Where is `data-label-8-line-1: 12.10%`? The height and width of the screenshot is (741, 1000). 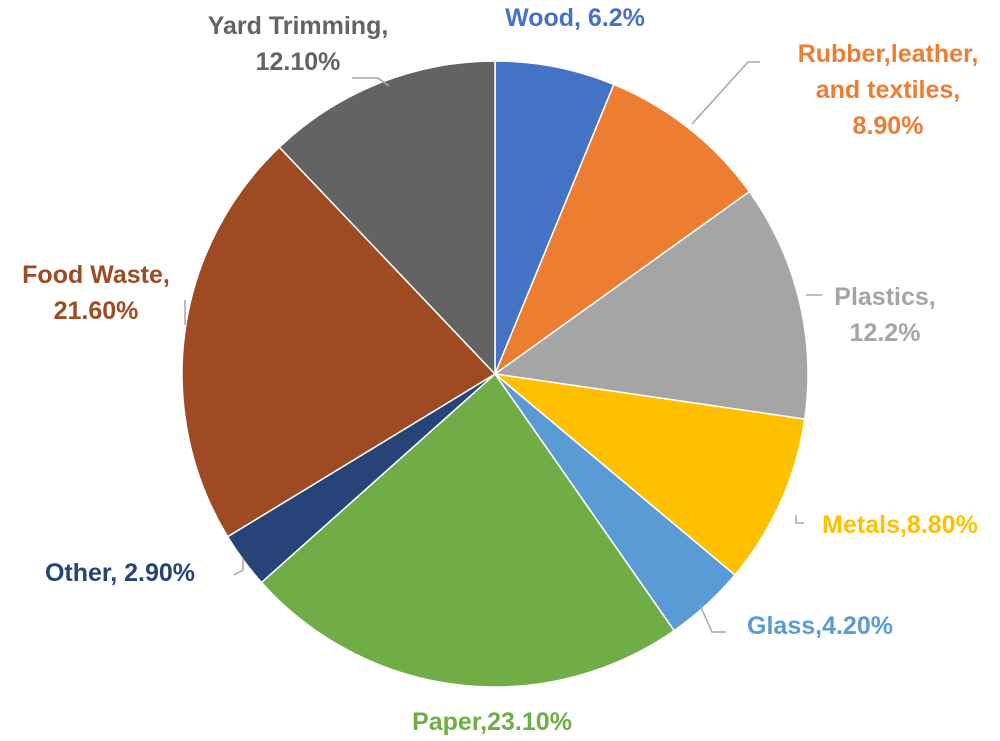 data-label-8-line-1: 12.10% is located at coordinates (298, 62).